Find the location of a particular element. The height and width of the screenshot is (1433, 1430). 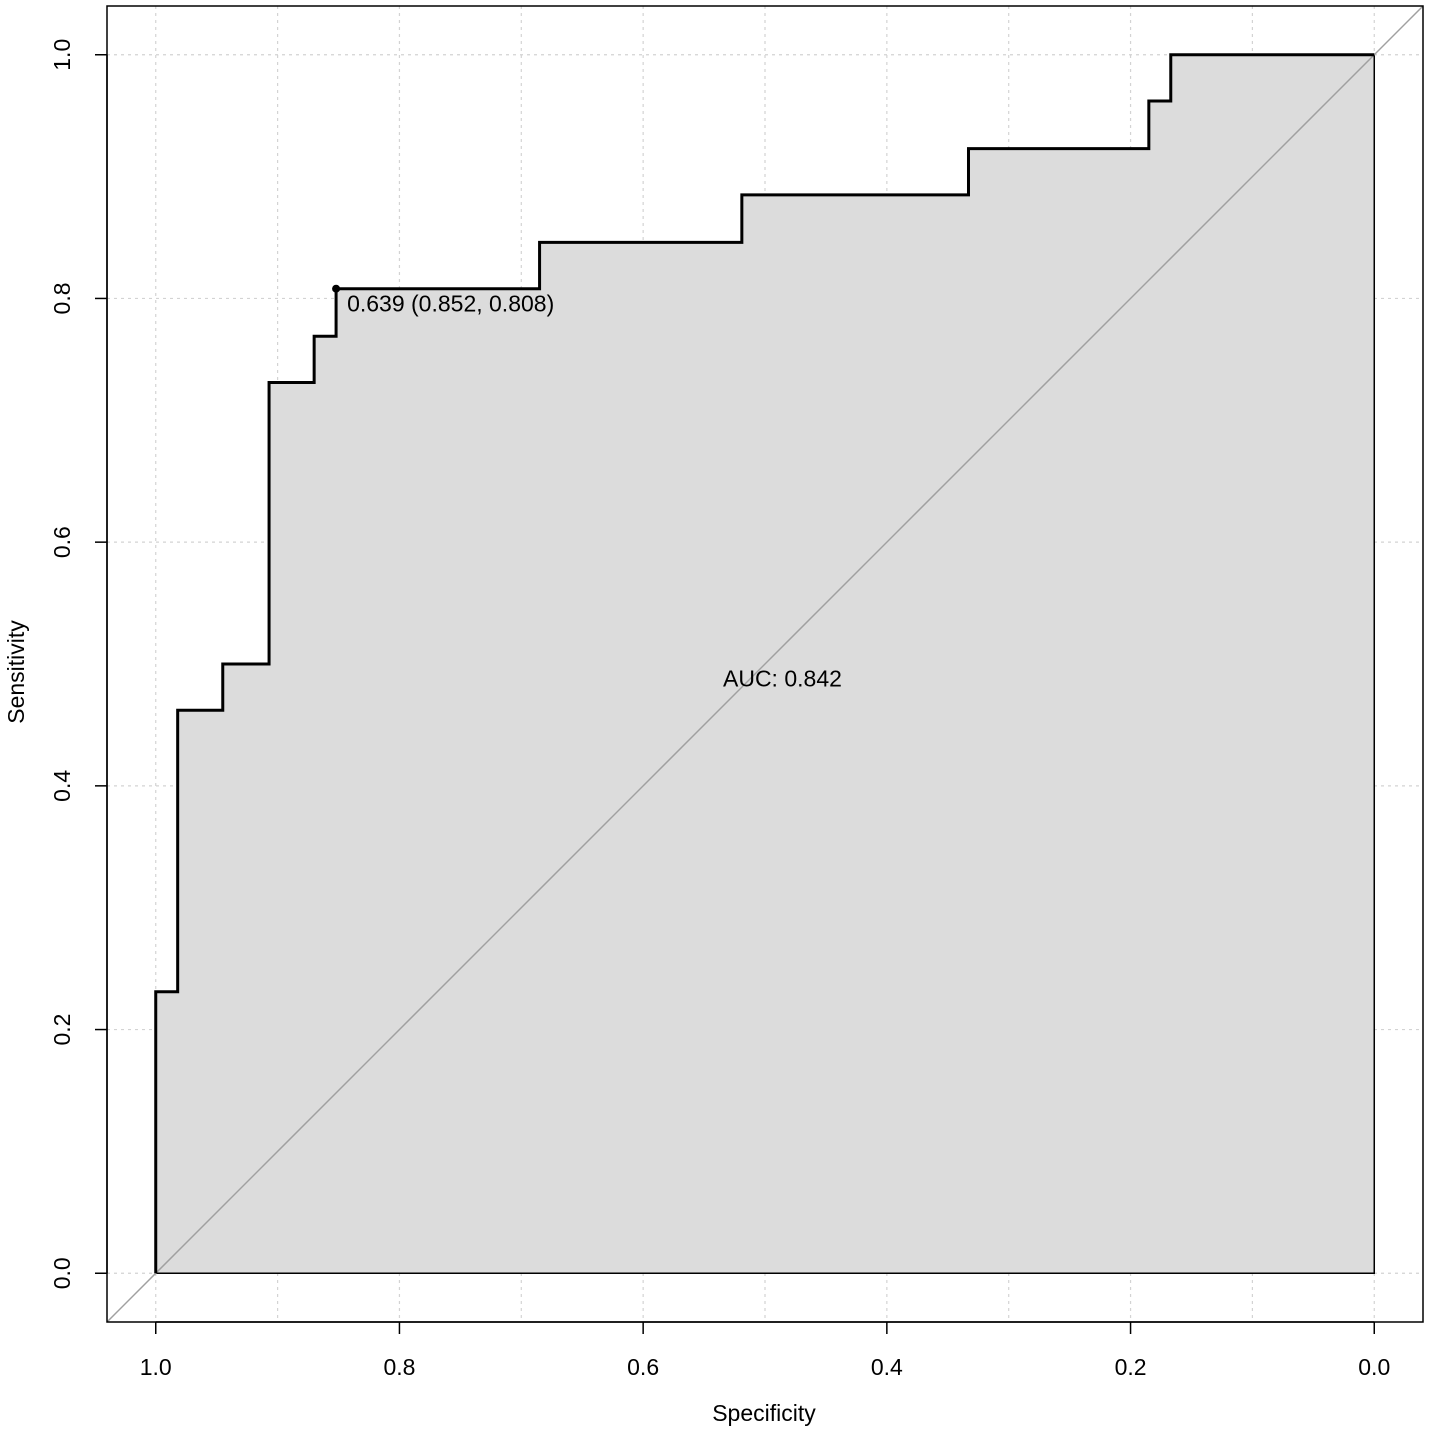

auc-label: AUC: 0.842 is located at coordinates (782, 679).